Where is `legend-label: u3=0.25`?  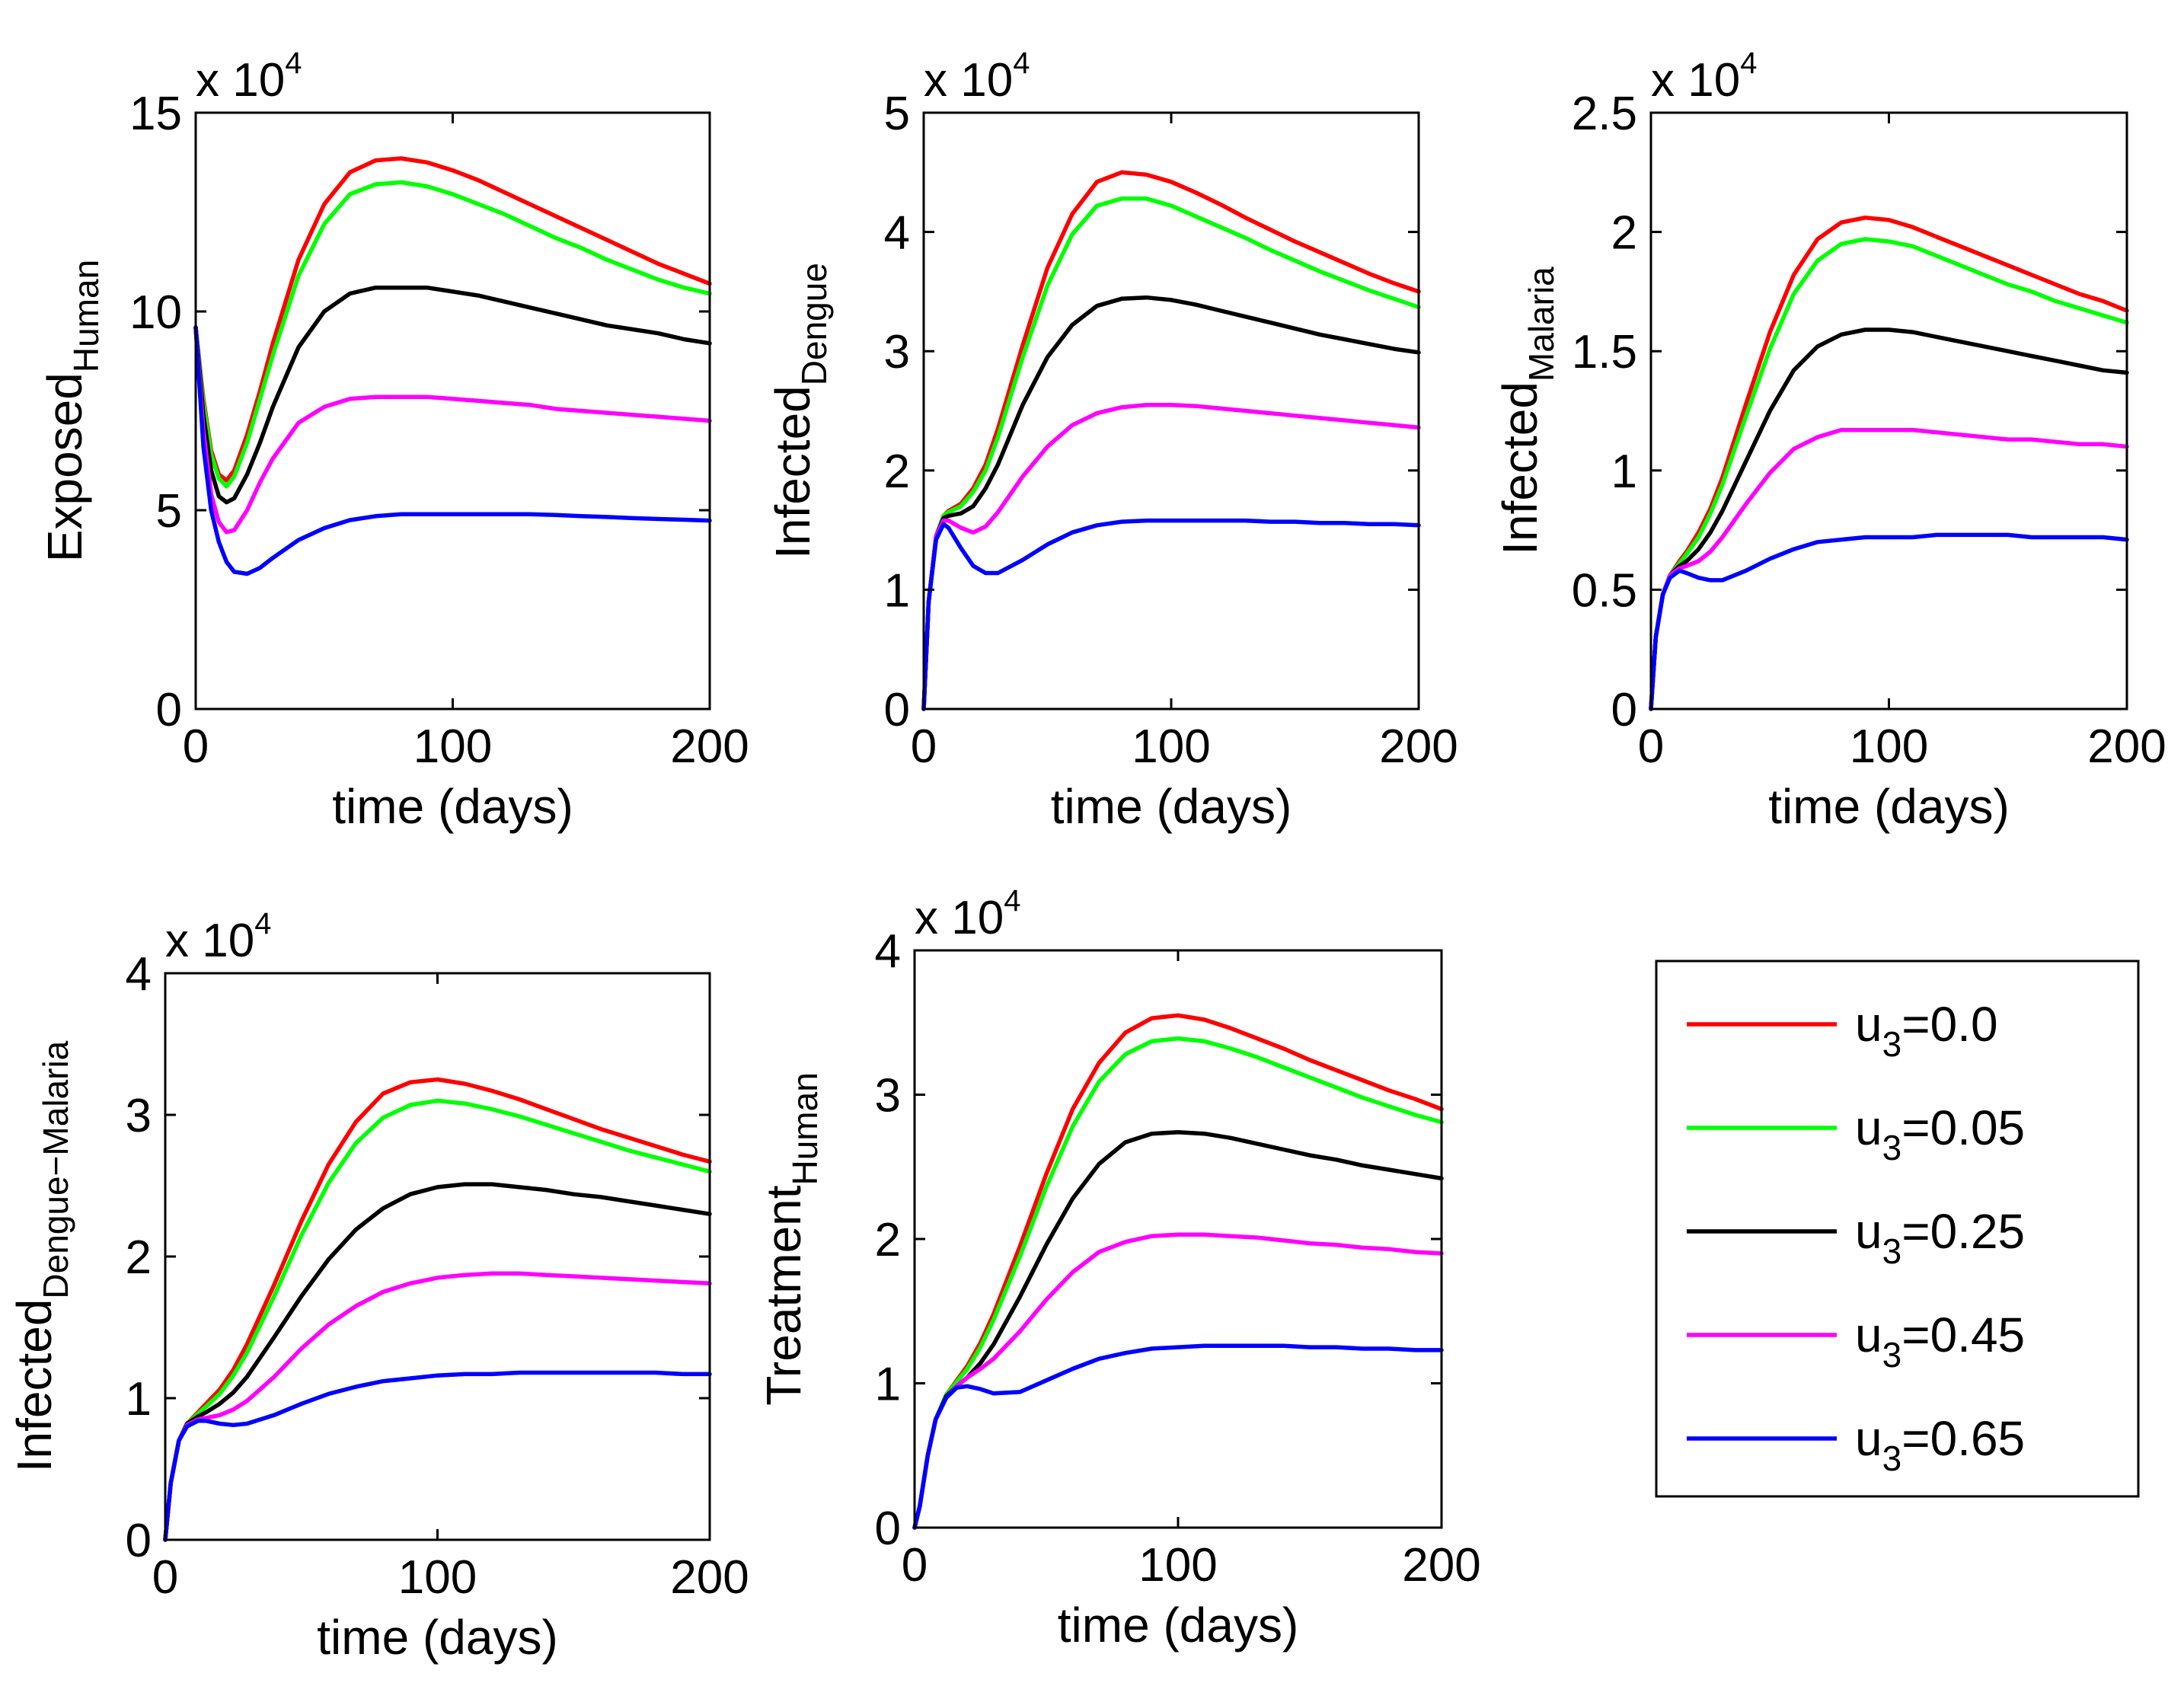
legend-label: u3=0.25 is located at coordinates (1940, 1237).